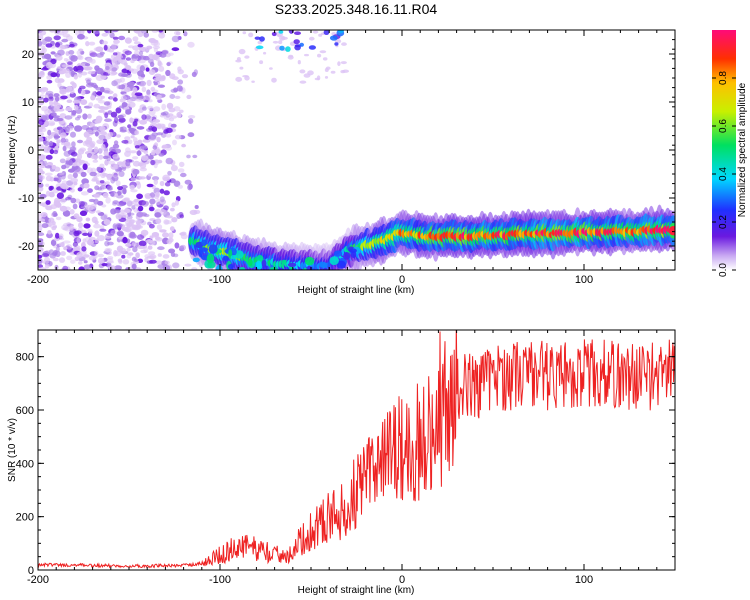 This screenshot has width=750, height=600. I want to click on y-tick-label: 800, so click(25, 358).